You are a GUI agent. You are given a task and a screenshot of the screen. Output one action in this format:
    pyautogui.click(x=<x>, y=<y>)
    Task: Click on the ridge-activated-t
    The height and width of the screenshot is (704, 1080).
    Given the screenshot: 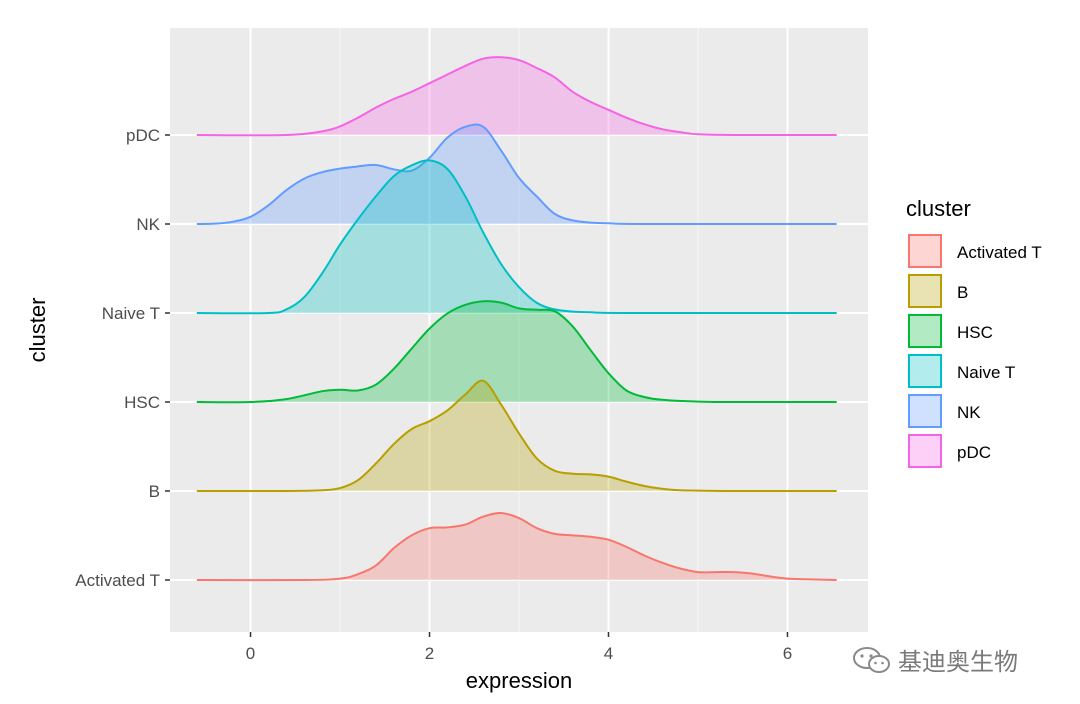 What is the action you would take?
    pyautogui.click(x=516, y=546)
    